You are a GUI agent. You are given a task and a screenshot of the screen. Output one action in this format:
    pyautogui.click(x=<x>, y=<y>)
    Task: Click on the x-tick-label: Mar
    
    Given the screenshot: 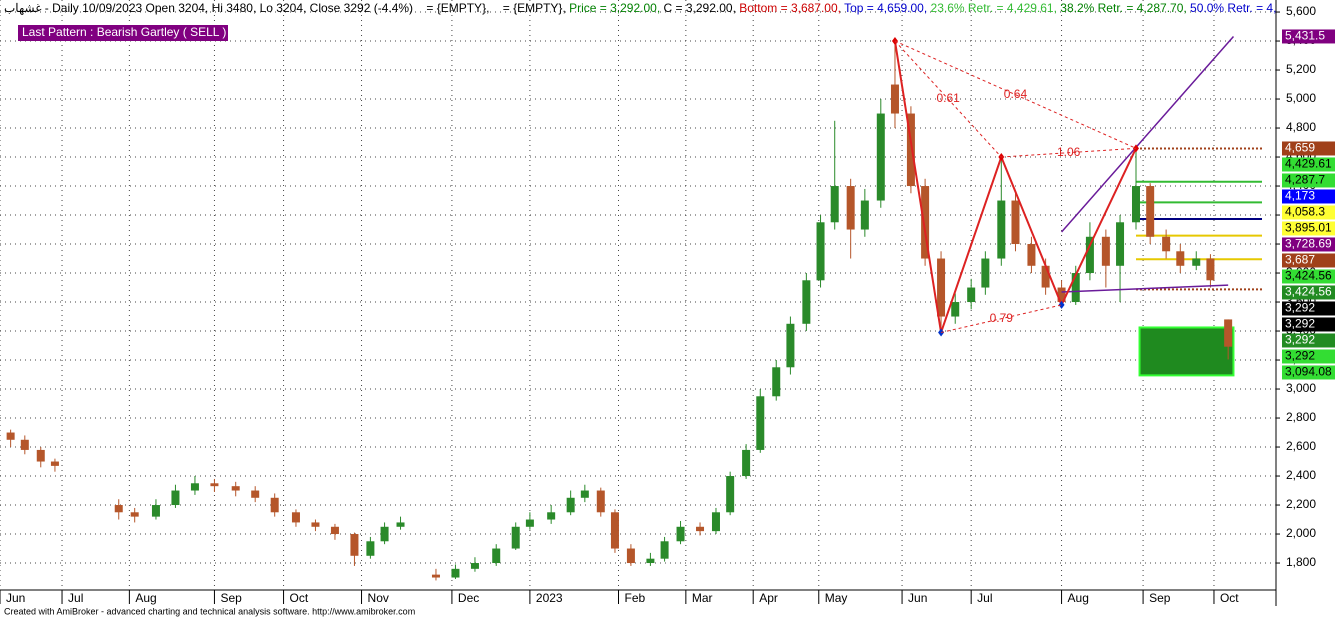 What is the action you would take?
    pyautogui.click(x=702, y=598)
    